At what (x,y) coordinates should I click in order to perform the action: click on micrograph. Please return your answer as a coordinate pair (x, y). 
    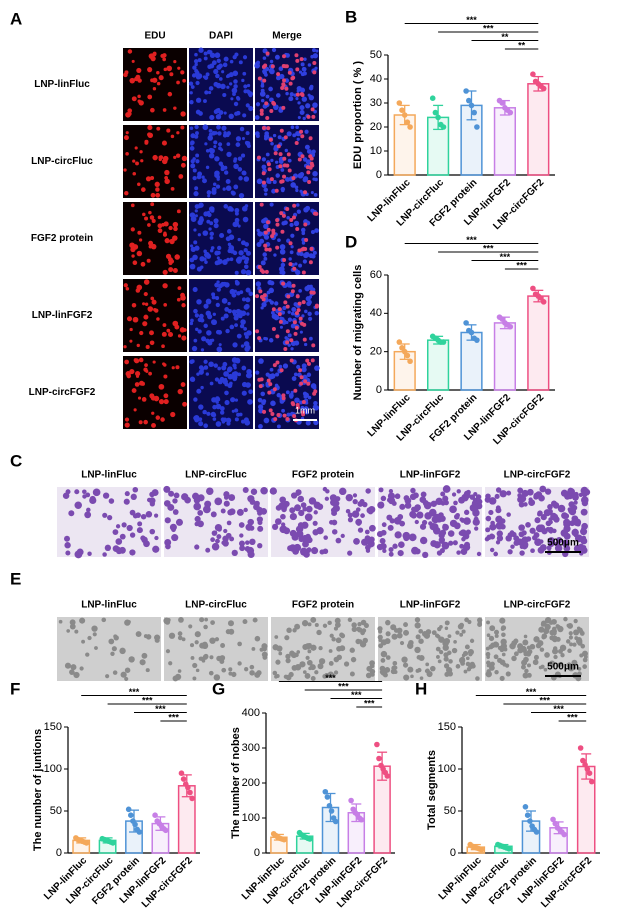
    Looking at the image, I should click on (155, 315).